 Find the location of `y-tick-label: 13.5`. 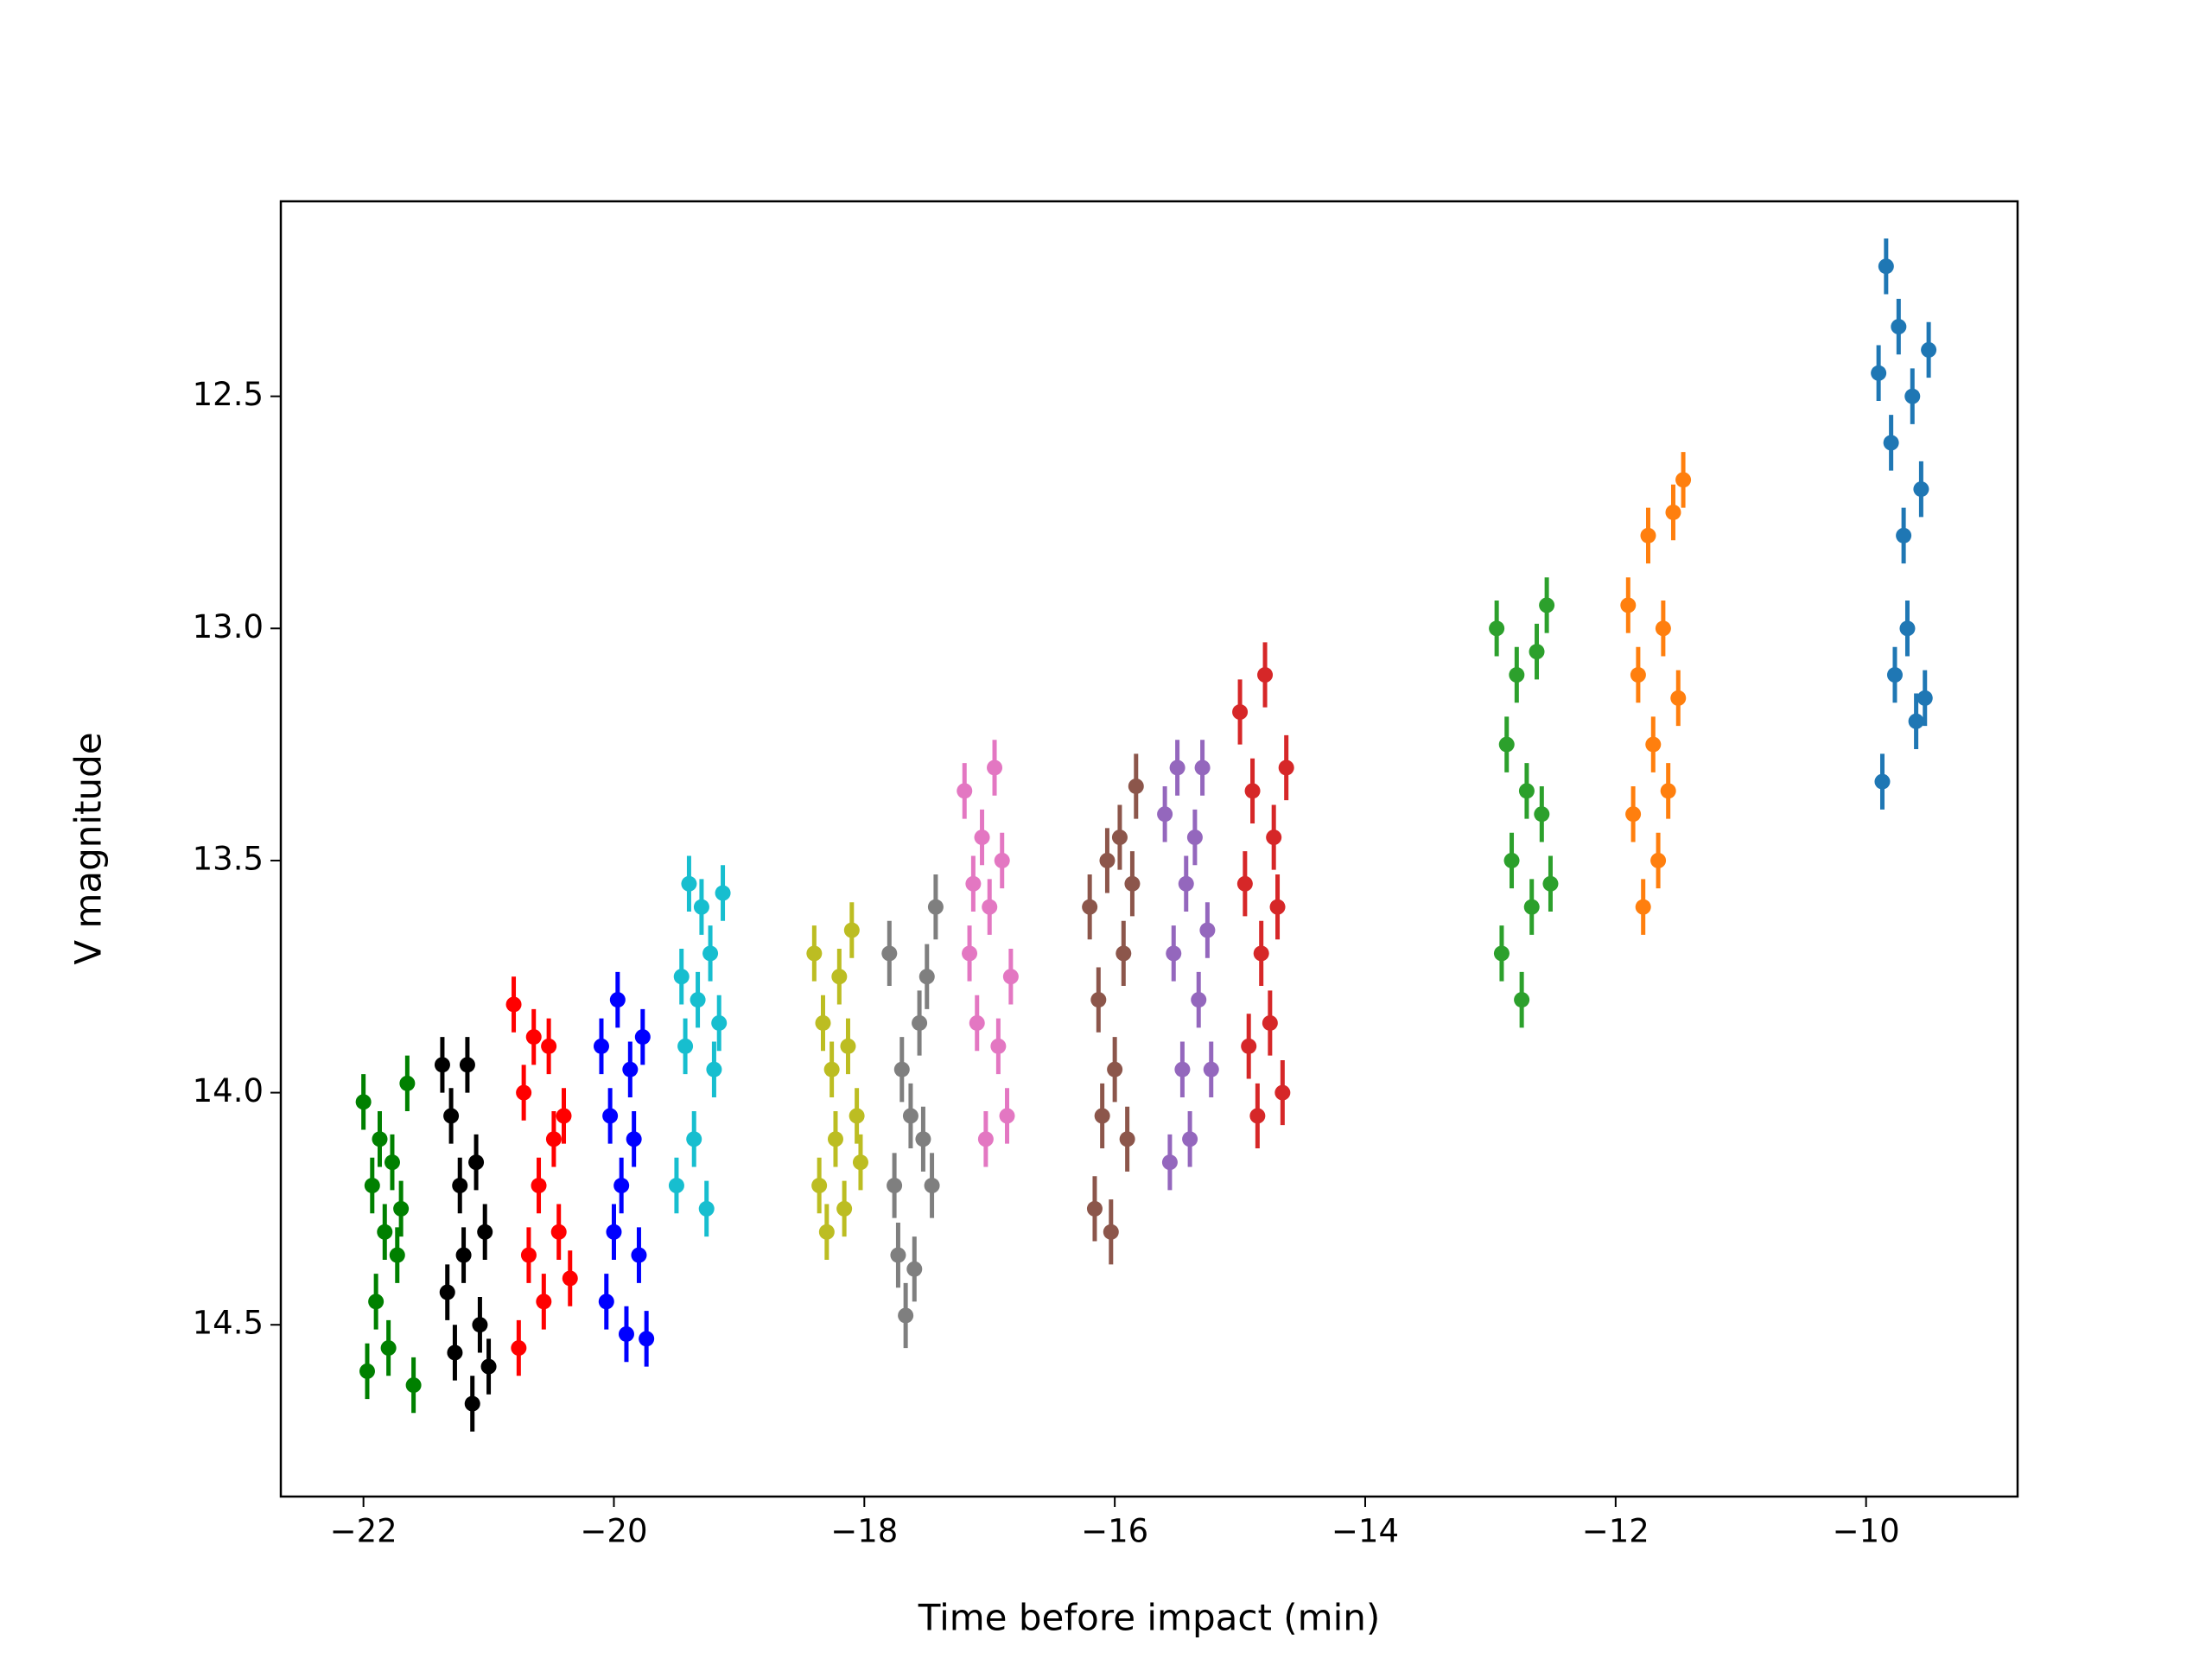

y-tick-label: 13.5 is located at coordinates (229, 858).